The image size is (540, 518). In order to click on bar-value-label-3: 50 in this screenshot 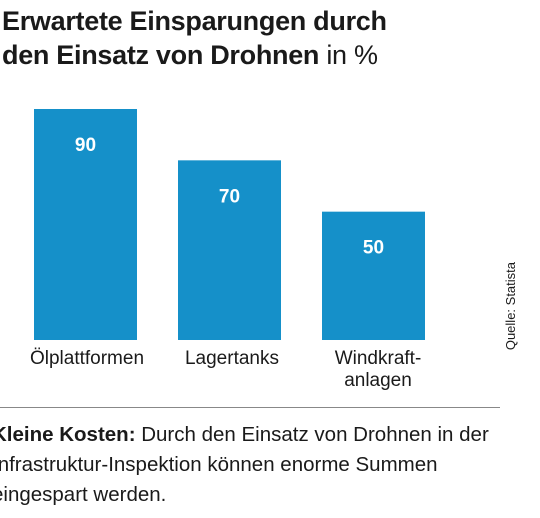, I will do `click(373, 248)`.